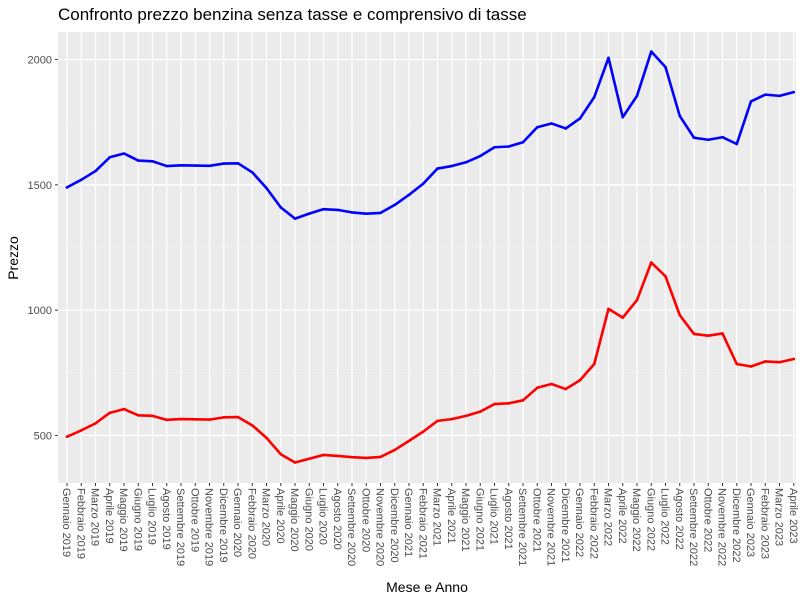  What do you see at coordinates (109, 516) in the screenshot?
I see `x-tick-label: Aprile 2019` at bounding box center [109, 516].